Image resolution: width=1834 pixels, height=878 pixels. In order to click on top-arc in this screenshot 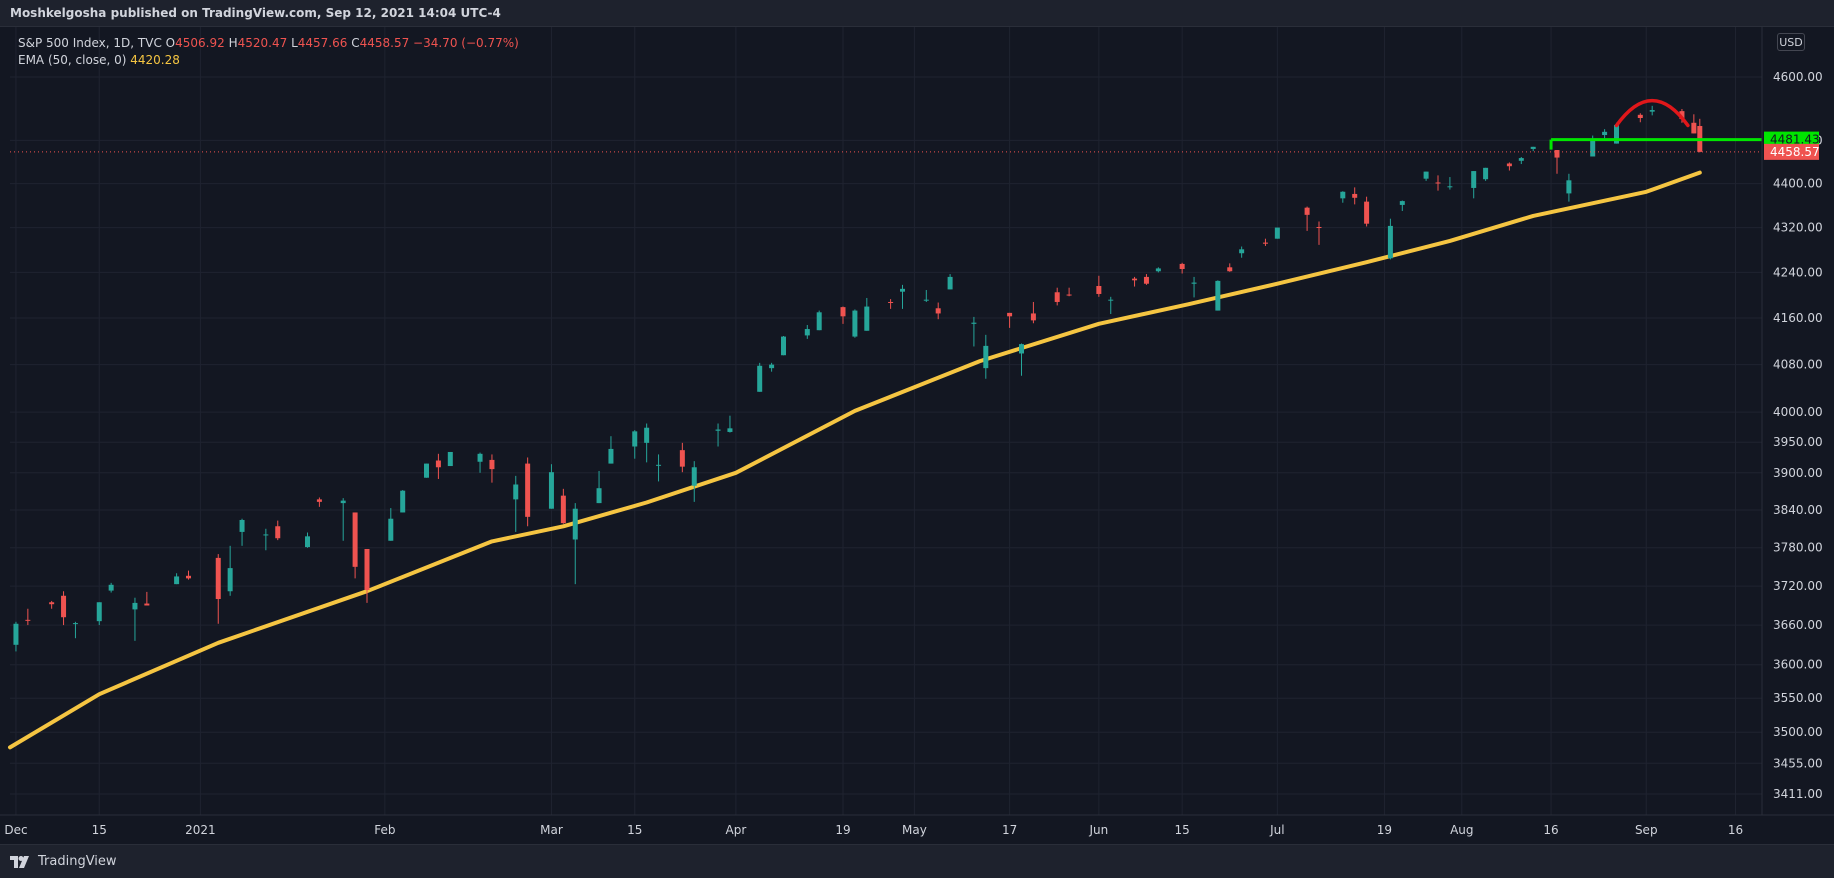, I will do `click(1652, 113)`.